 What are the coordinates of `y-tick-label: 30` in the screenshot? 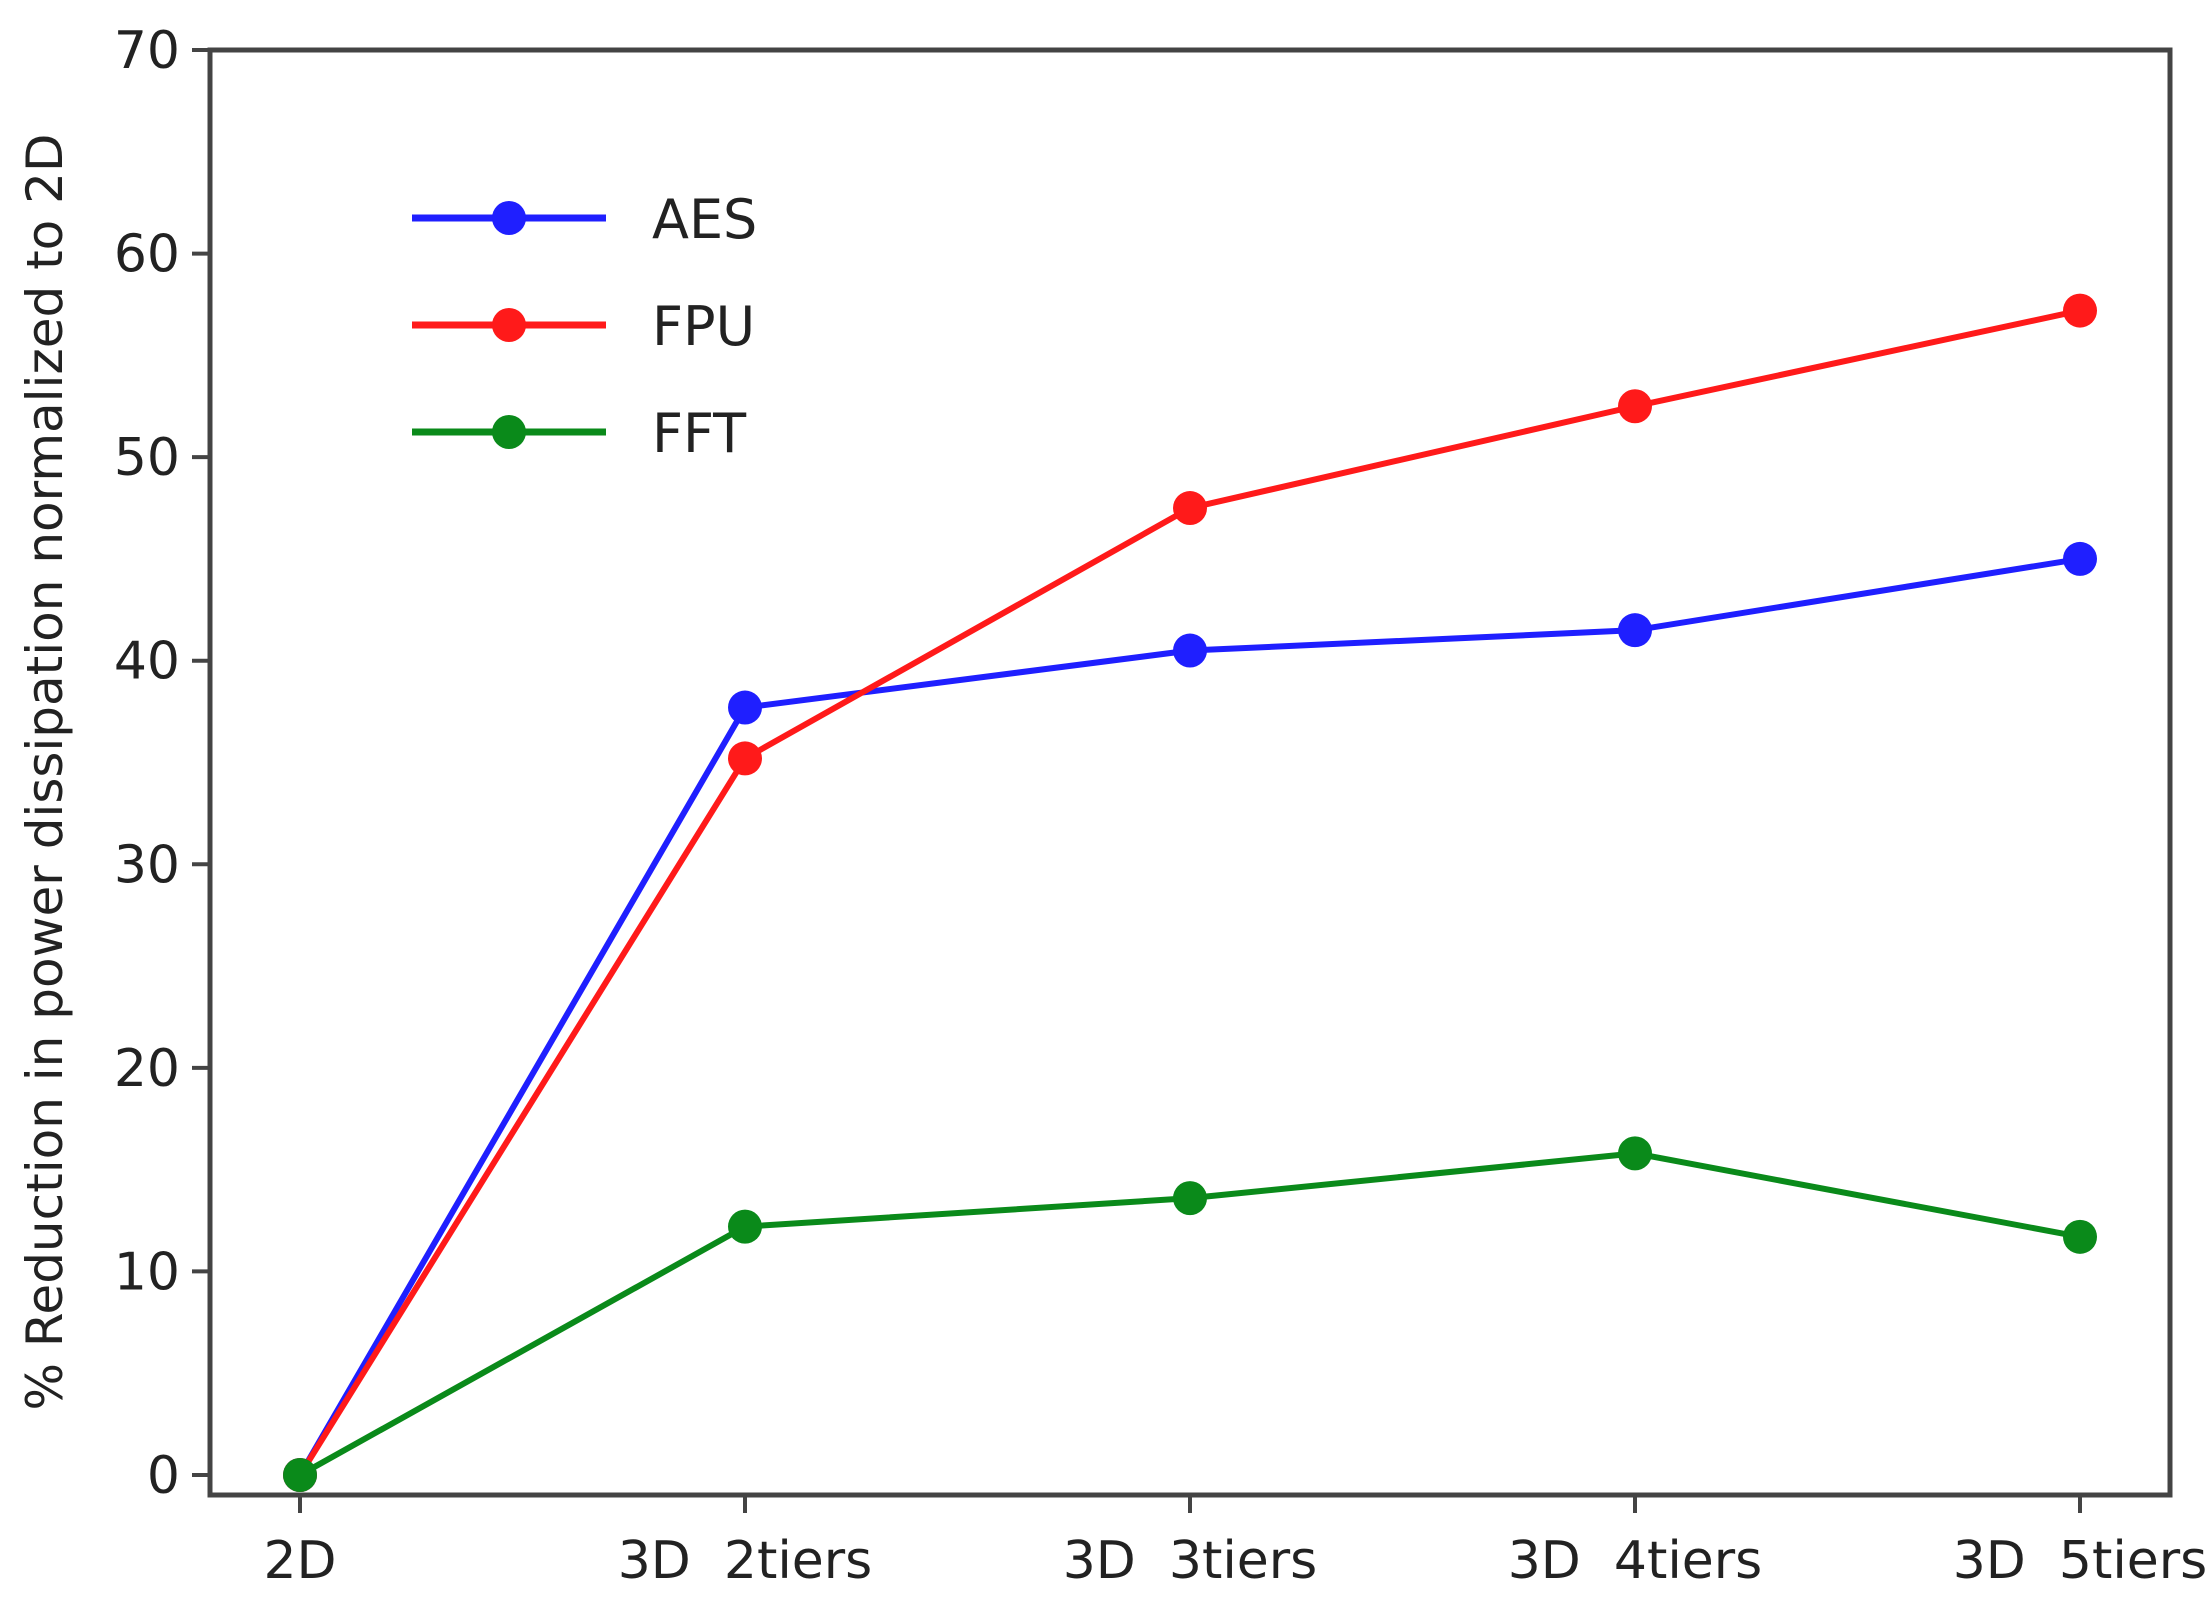 It's located at (147, 865).